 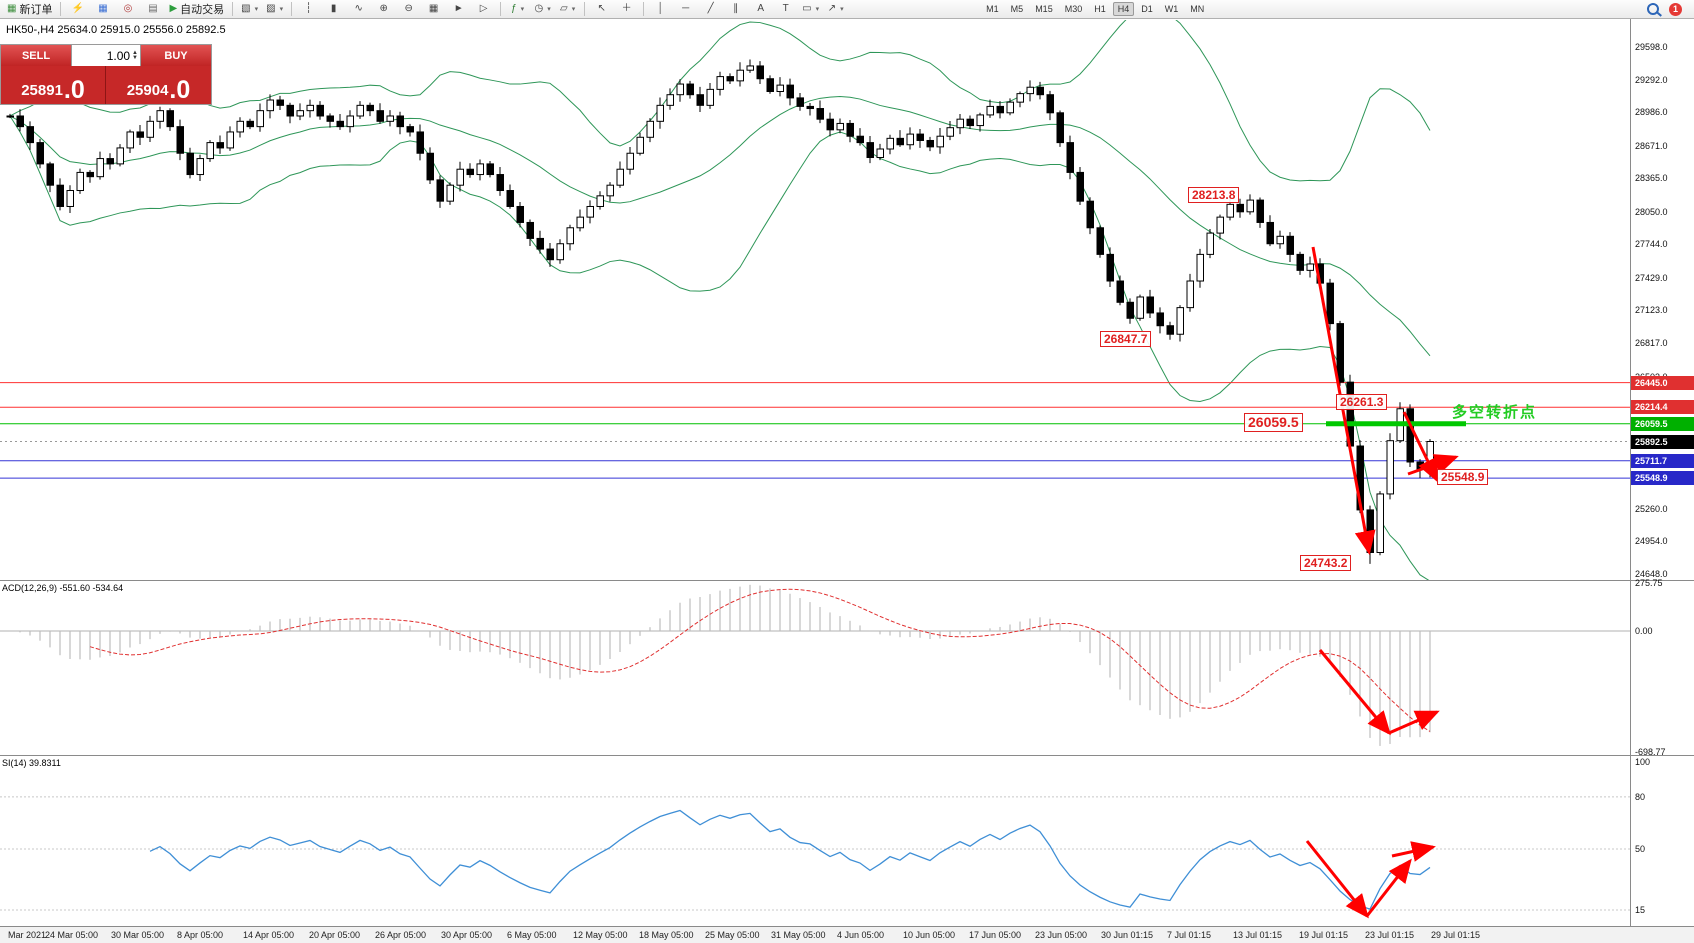 What do you see at coordinates (832, 8) in the screenshot?
I see `arrows-icon: ↗` at bounding box center [832, 8].